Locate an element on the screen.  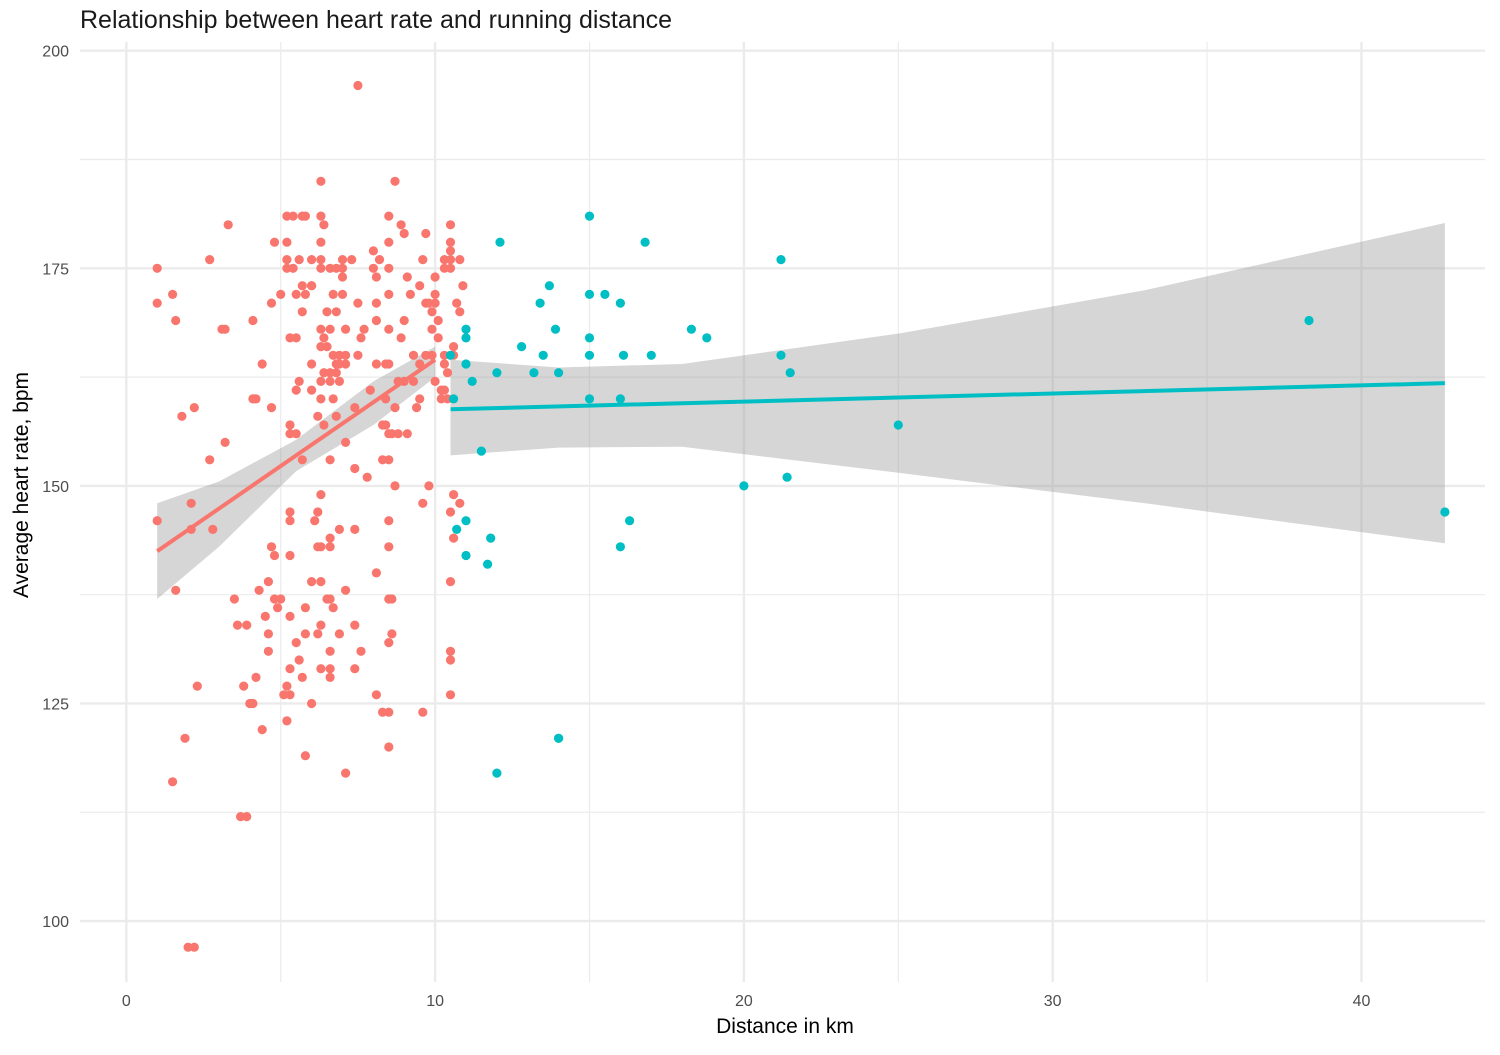
y-tick-label: 100 is located at coordinates (55, 922).